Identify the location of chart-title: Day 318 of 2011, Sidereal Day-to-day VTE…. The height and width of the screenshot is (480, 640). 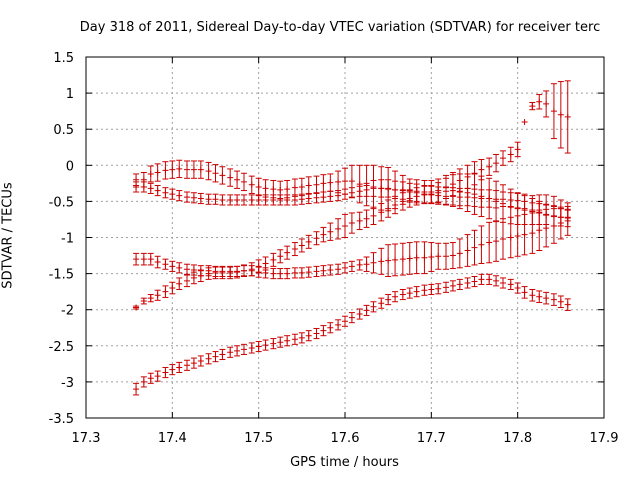
(340, 27).